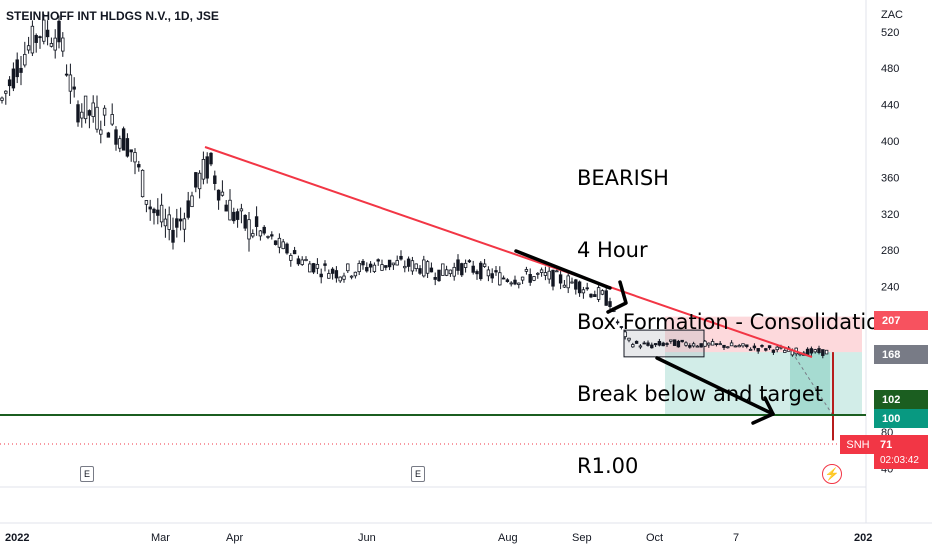 The image size is (932, 550). I want to click on countdown-label: 02:03:42, so click(901, 460).